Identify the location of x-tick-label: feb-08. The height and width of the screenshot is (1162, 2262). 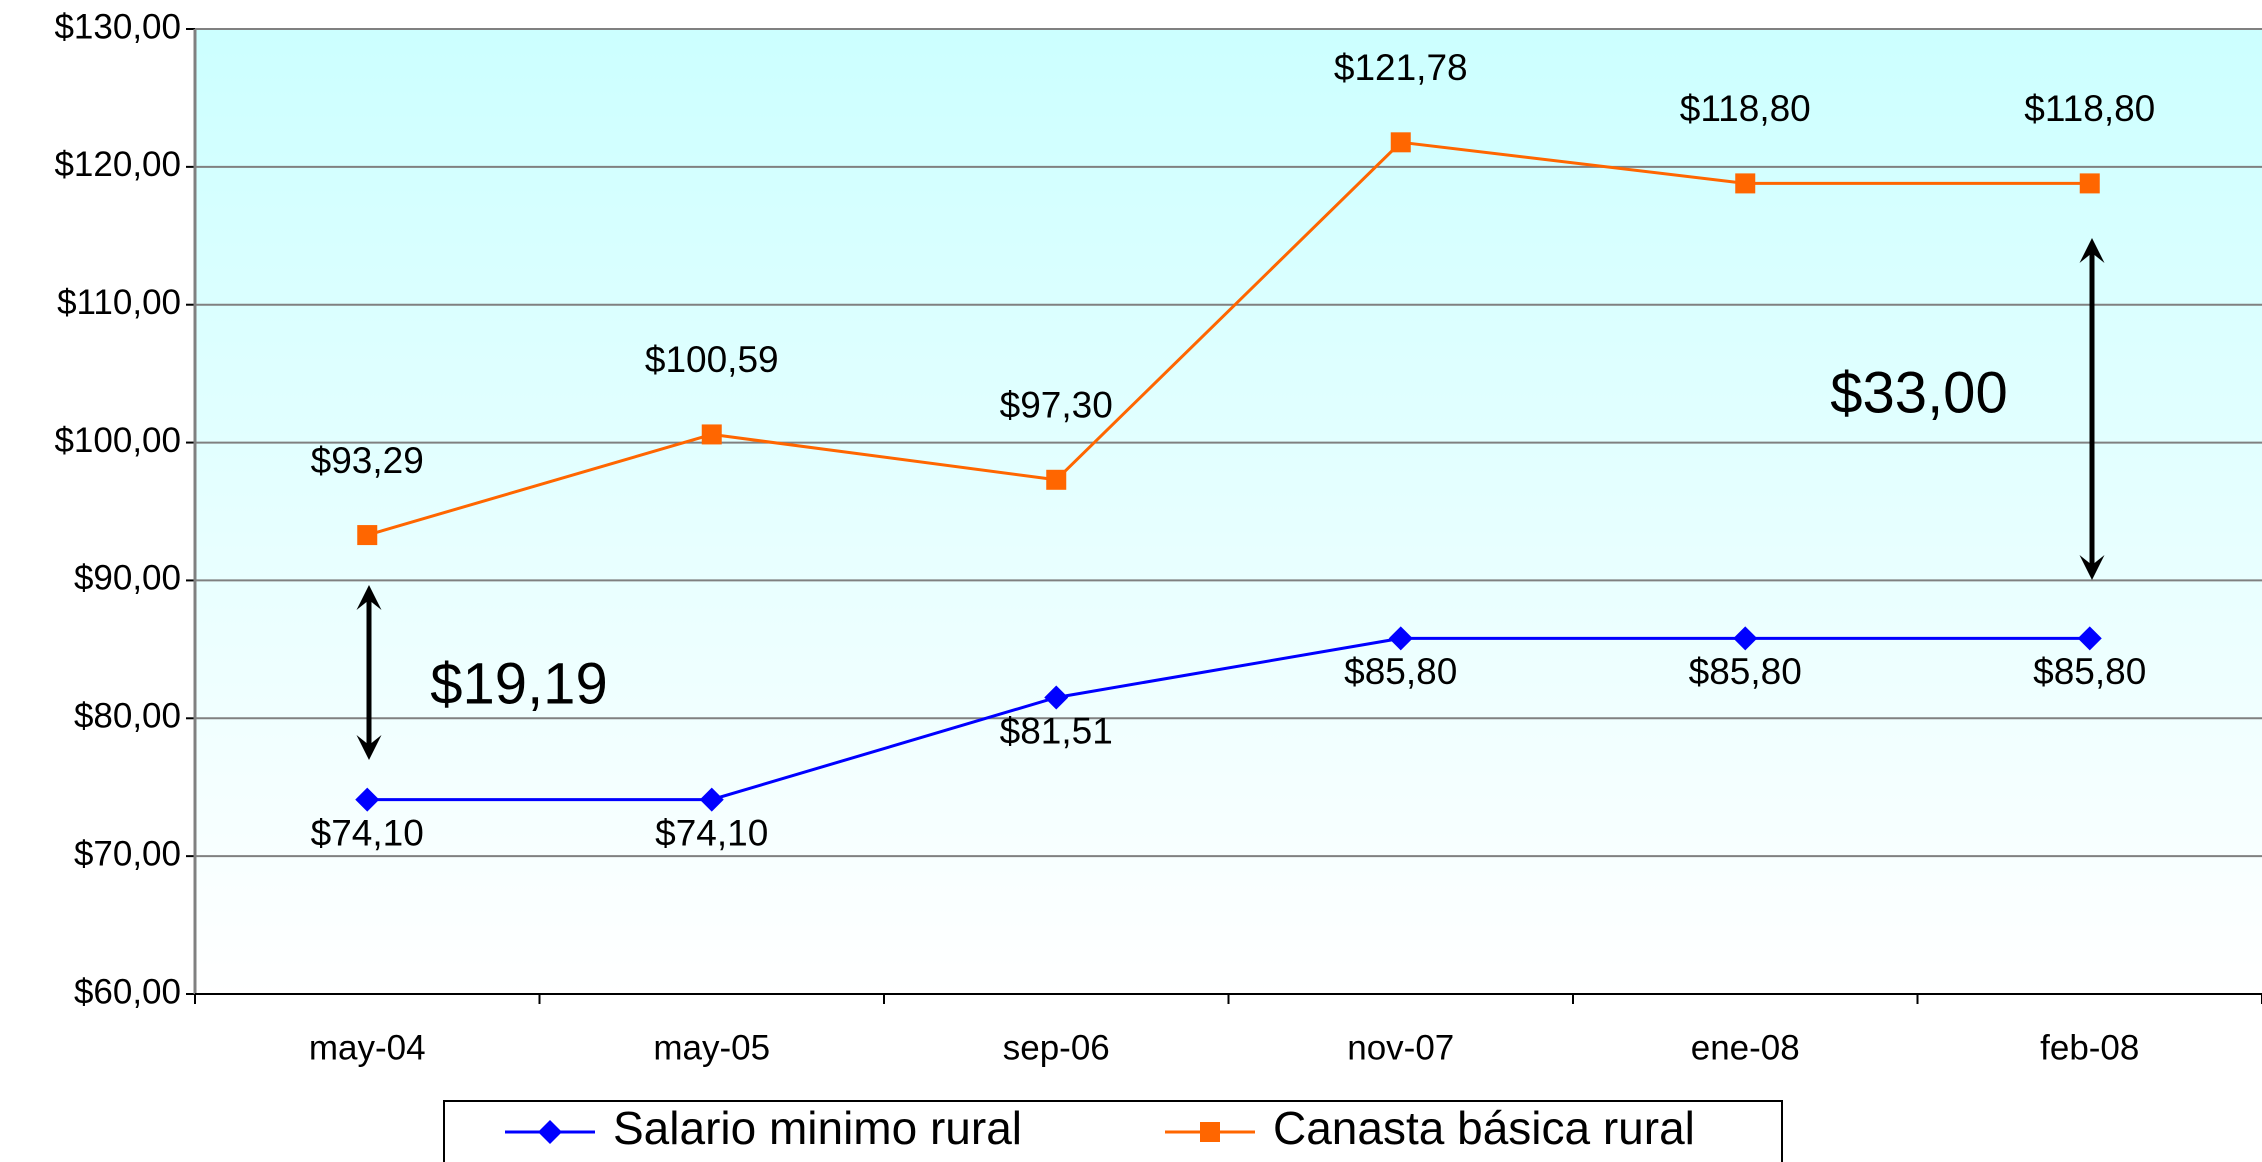
(2089, 1047).